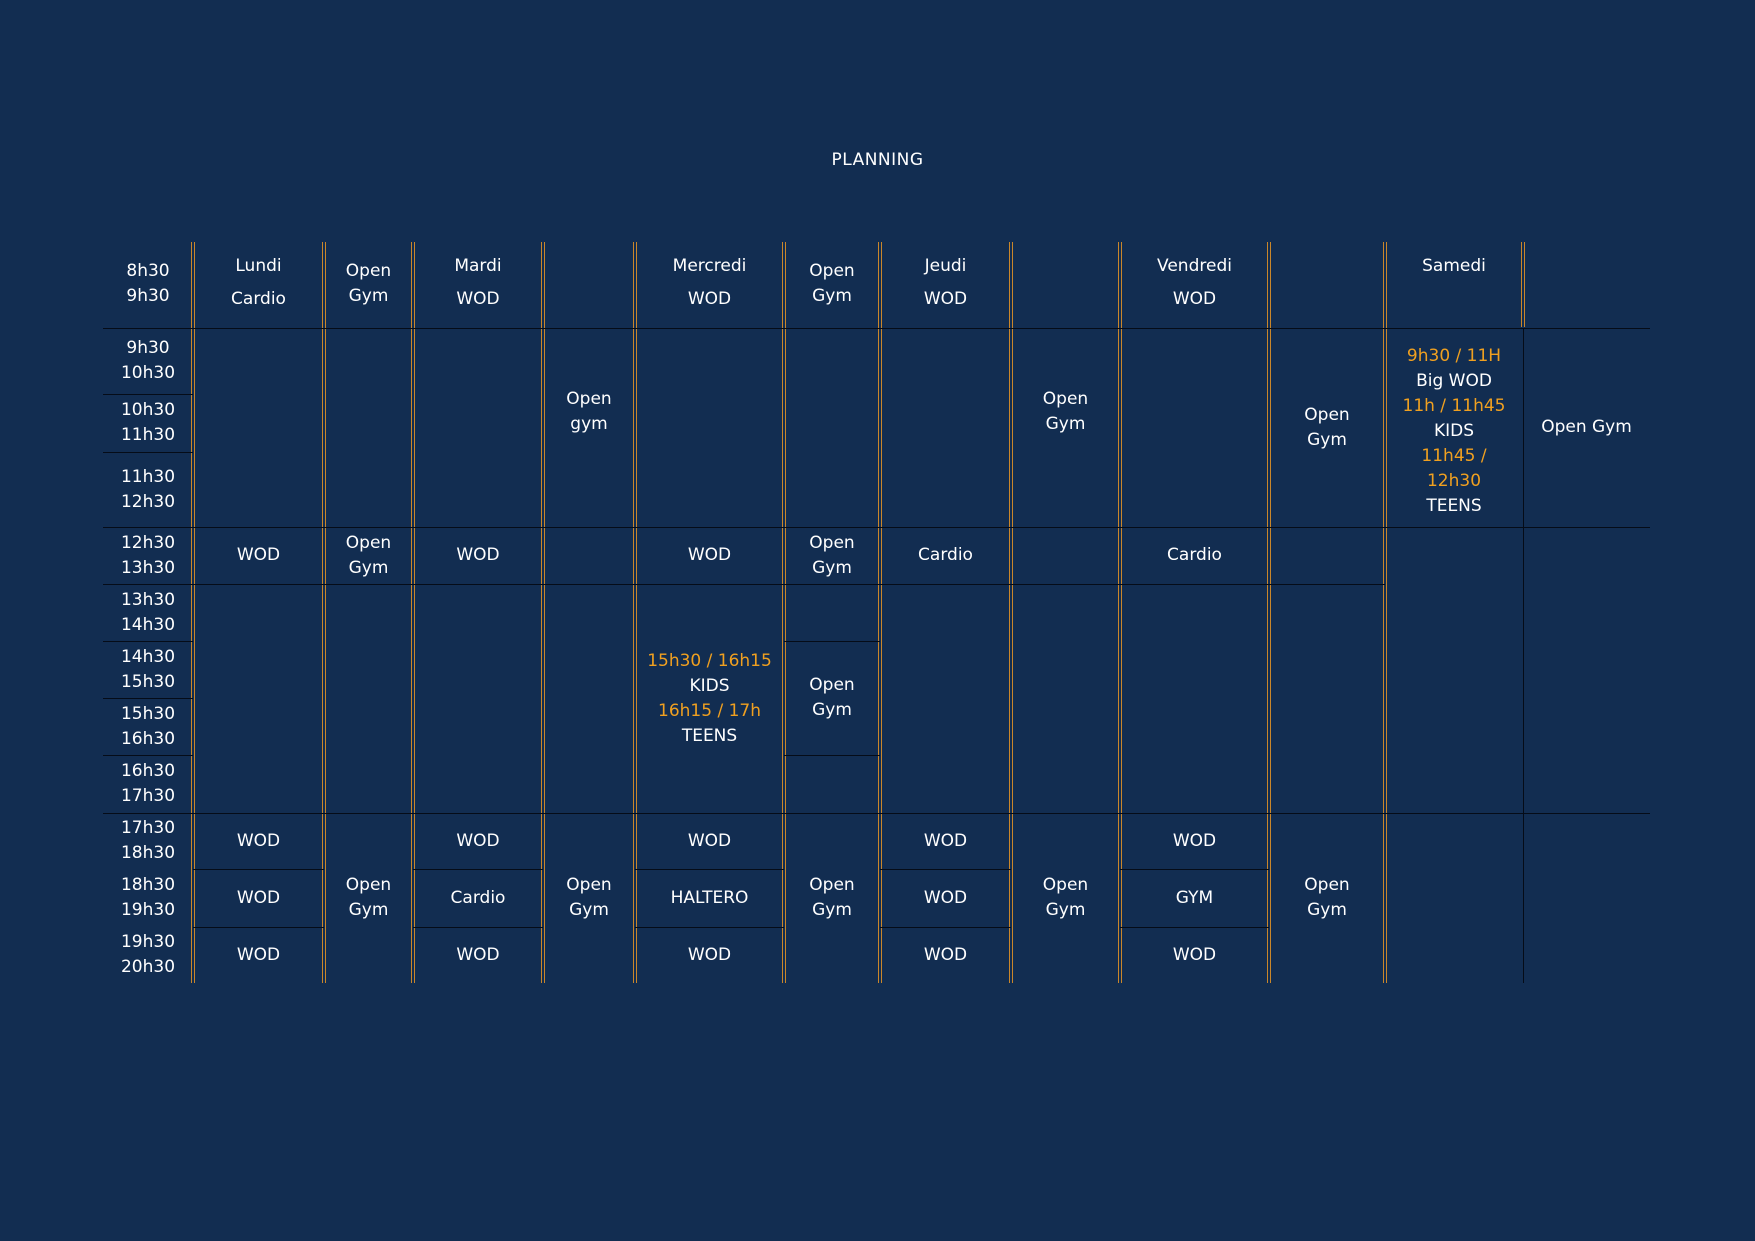 Image resolution: width=1755 pixels, height=1241 pixels. I want to click on time-slot-line: 8h30, so click(148, 271).